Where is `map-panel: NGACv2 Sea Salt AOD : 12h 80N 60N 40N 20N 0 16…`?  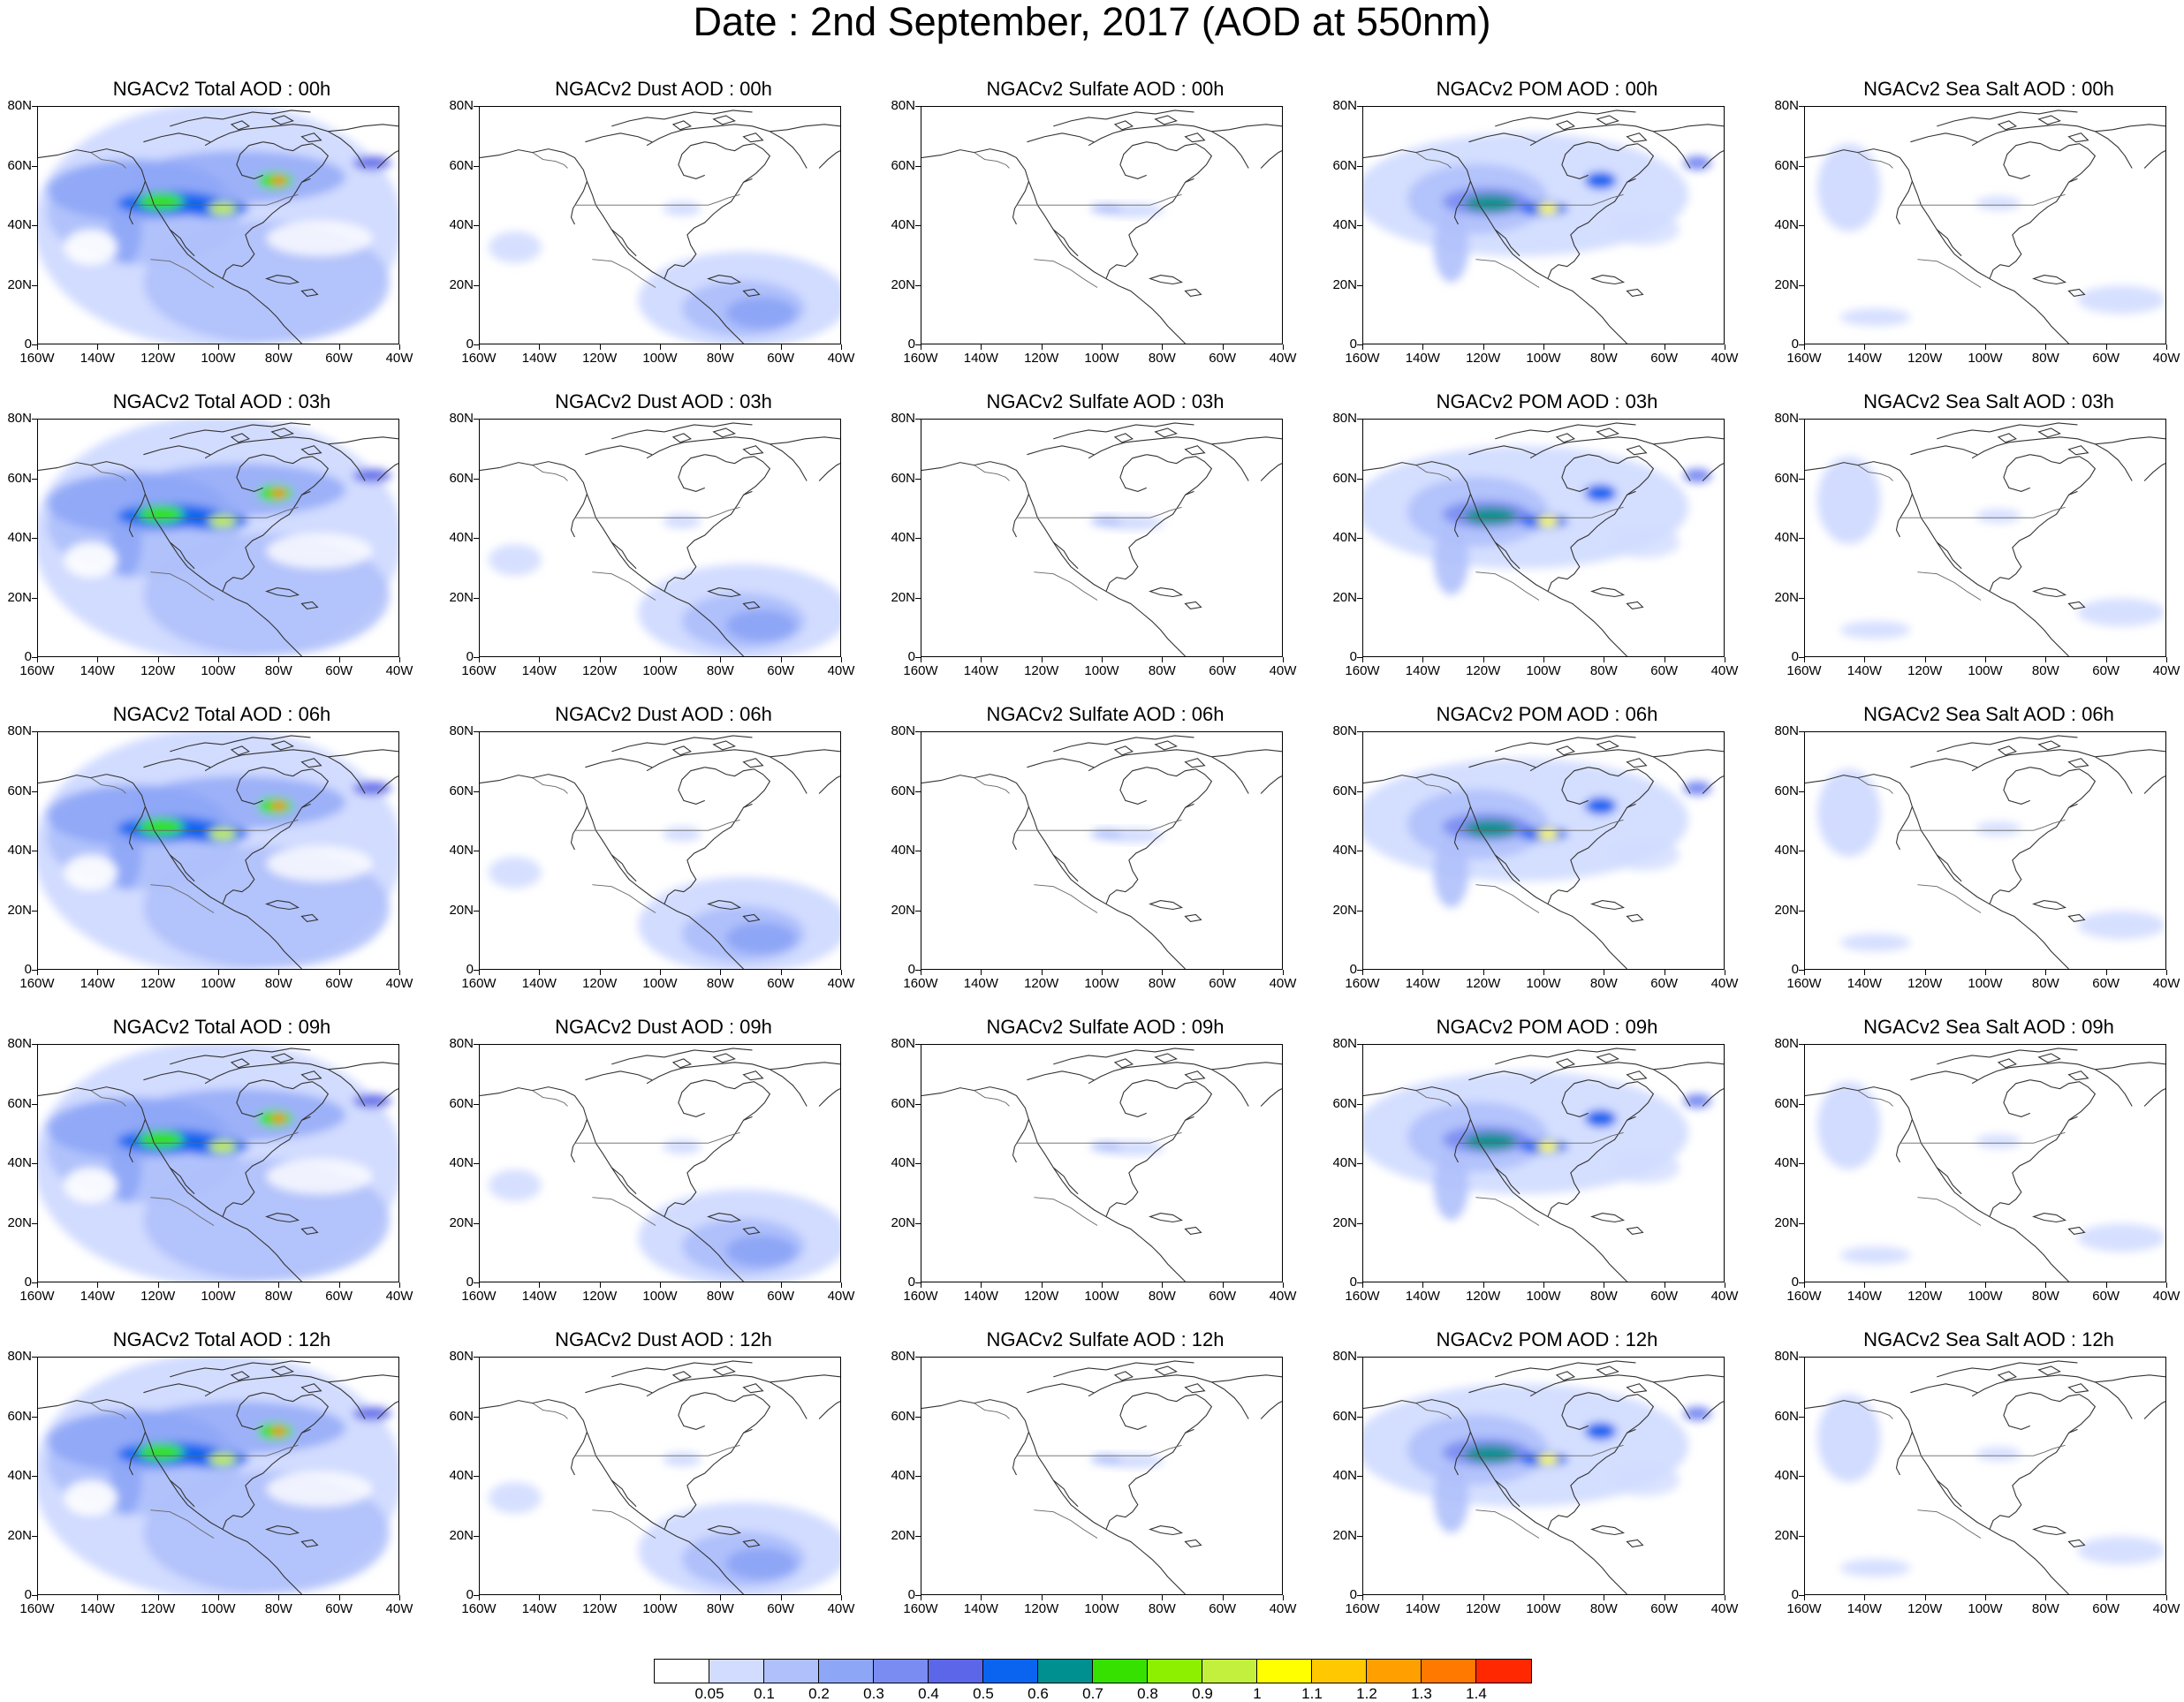
map-panel: NGACv2 Sea Salt AOD : 12h 80N 60N 40N 20N 0 16… is located at coordinates (1975, 1481).